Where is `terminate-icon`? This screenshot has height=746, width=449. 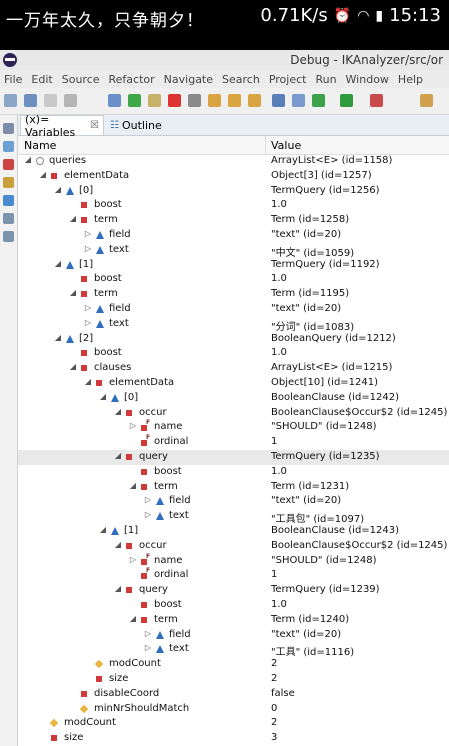
terminate-icon is located at coordinates (174, 100).